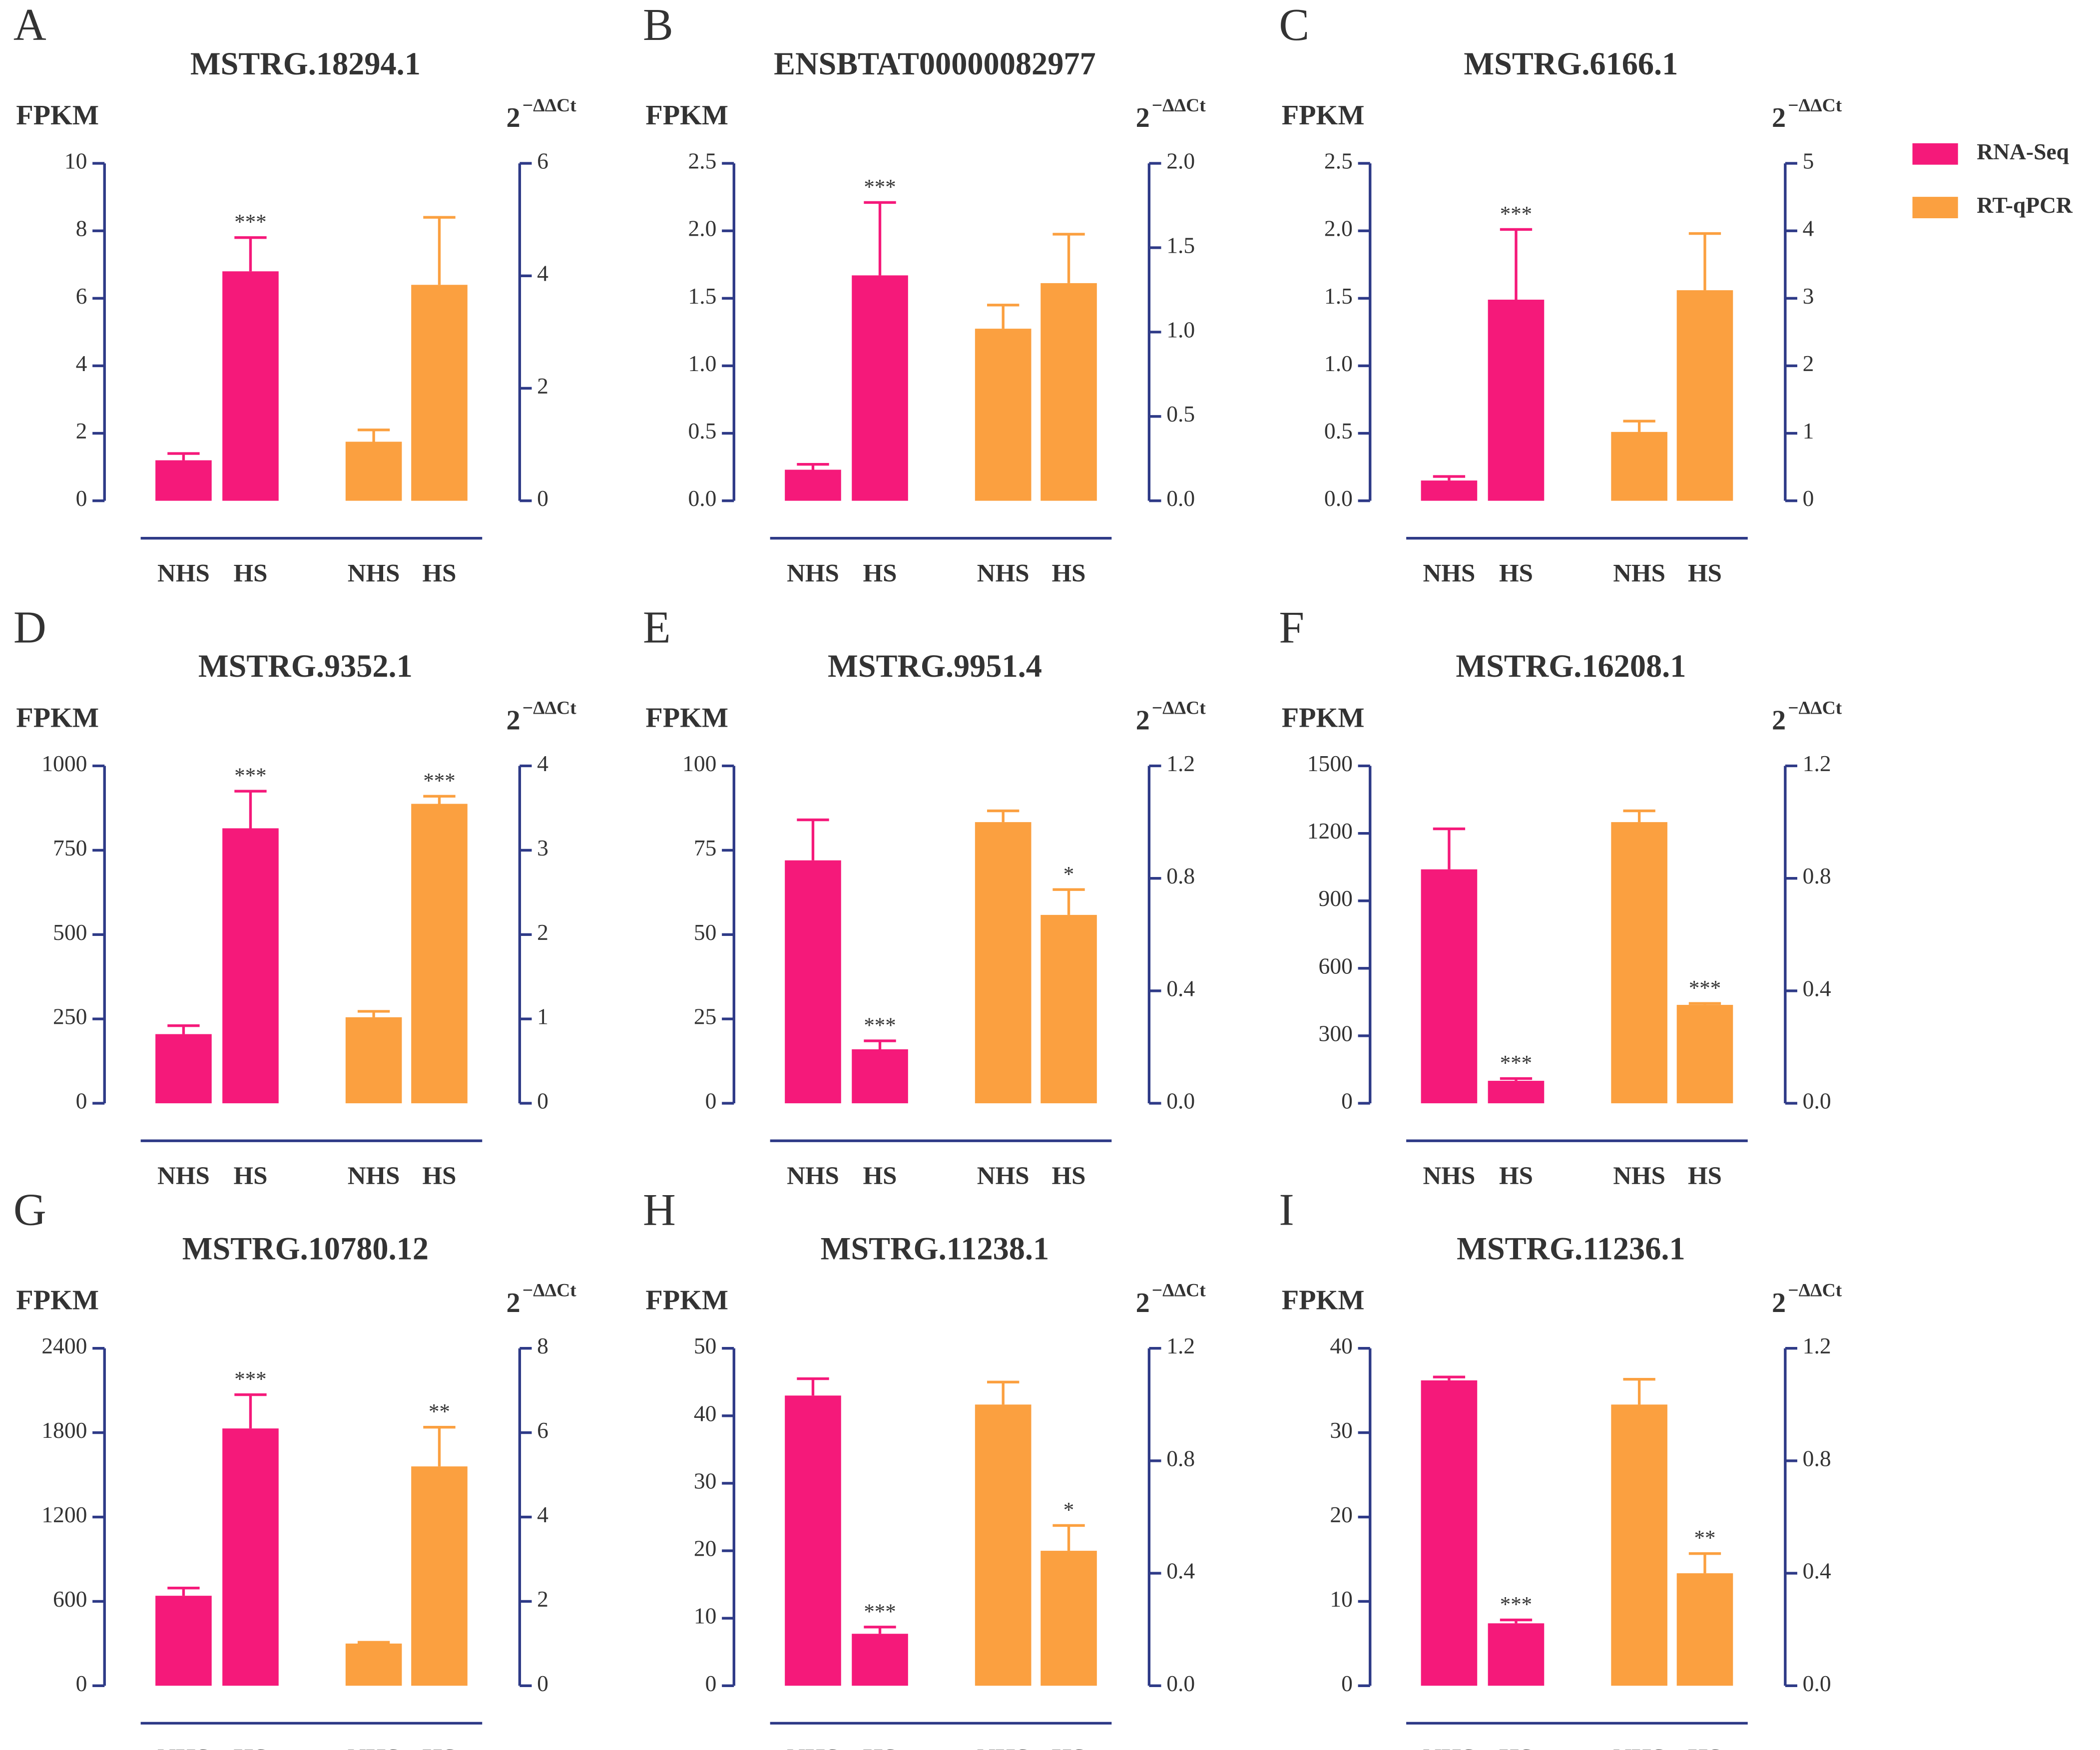 The height and width of the screenshot is (1750, 2100). I want to click on chart-title: MSTRG.6166.1, so click(1571, 63).